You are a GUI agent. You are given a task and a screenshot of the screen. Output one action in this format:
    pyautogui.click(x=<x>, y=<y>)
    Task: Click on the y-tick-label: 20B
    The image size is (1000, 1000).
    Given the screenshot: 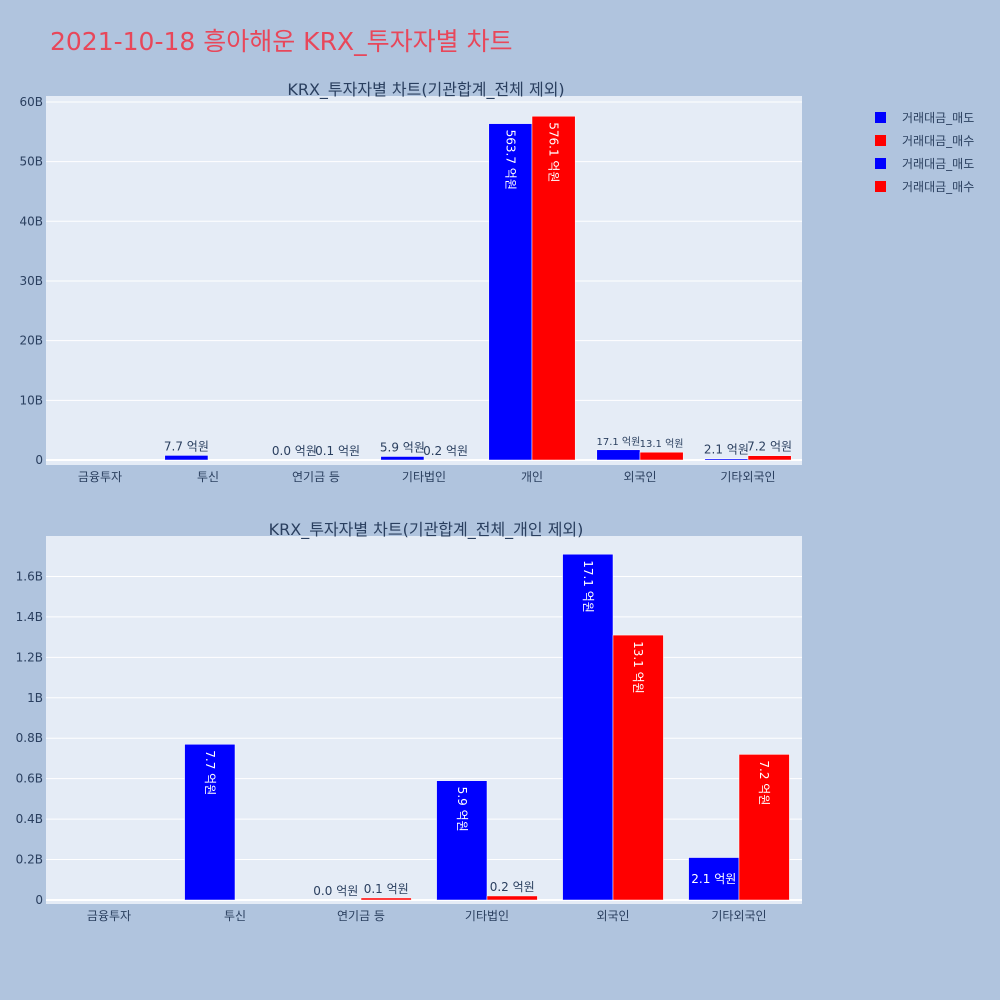 What is the action you would take?
    pyautogui.click(x=31, y=341)
    